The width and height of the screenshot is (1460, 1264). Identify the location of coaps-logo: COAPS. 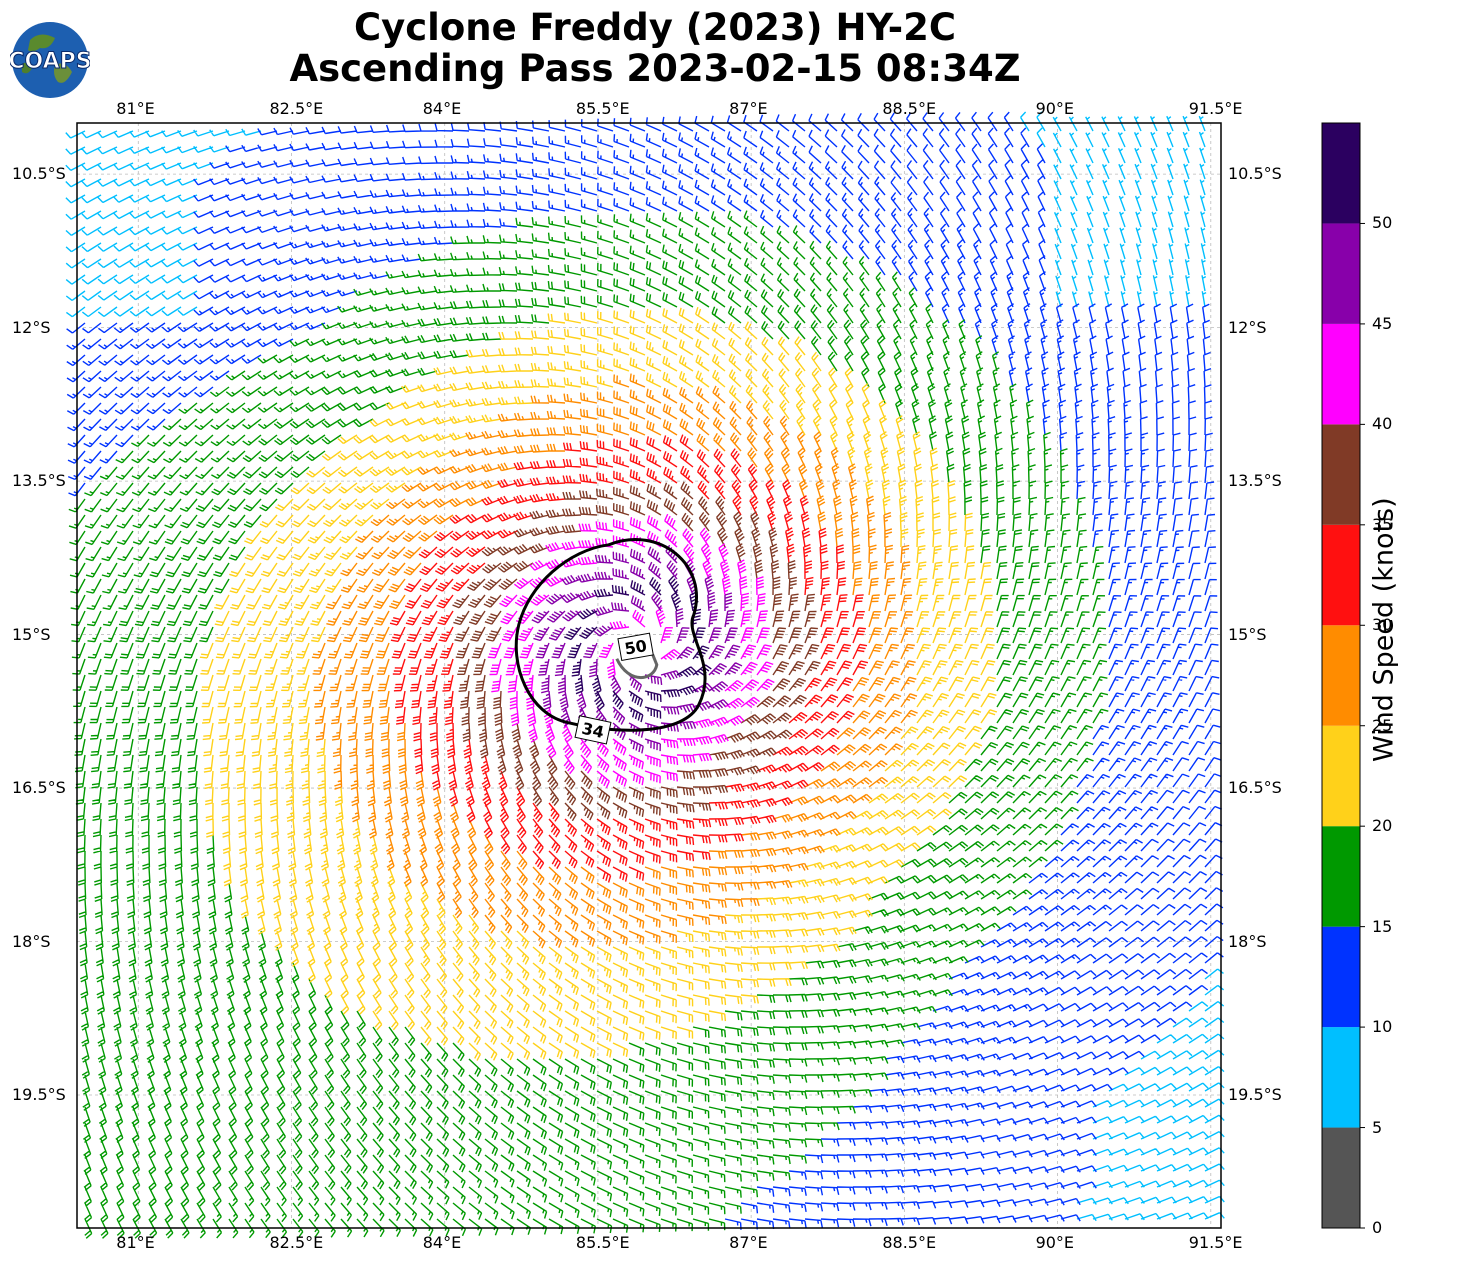
(50, 60).